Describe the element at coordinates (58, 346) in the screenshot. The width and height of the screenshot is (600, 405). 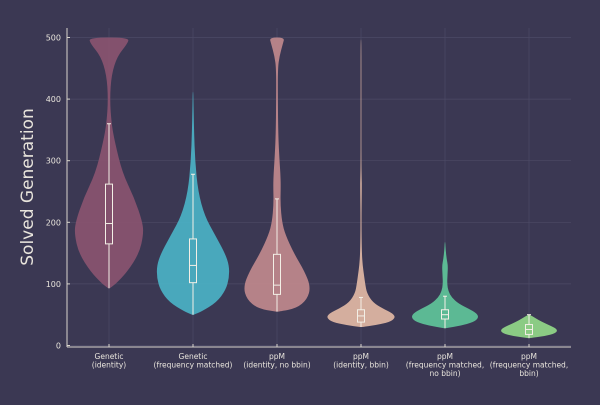
I see `y-tick-label: 0` at that location.